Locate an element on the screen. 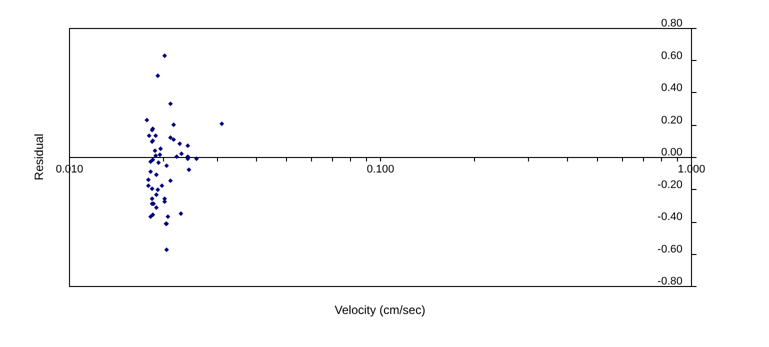 This screenshot has height=347, width=769. y-tick-label: -0.60 is located at coordinates (669, 249).